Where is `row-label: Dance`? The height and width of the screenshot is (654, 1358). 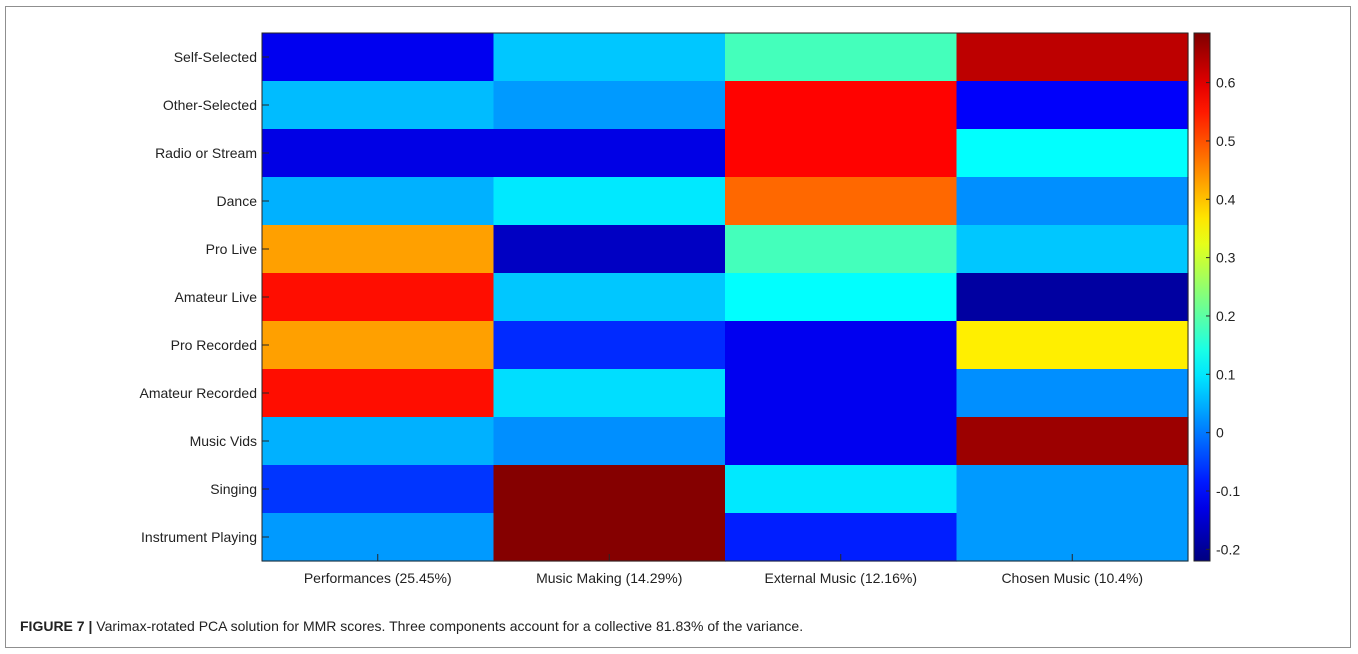 row-label: Dance is located at coordinates (237, 201).